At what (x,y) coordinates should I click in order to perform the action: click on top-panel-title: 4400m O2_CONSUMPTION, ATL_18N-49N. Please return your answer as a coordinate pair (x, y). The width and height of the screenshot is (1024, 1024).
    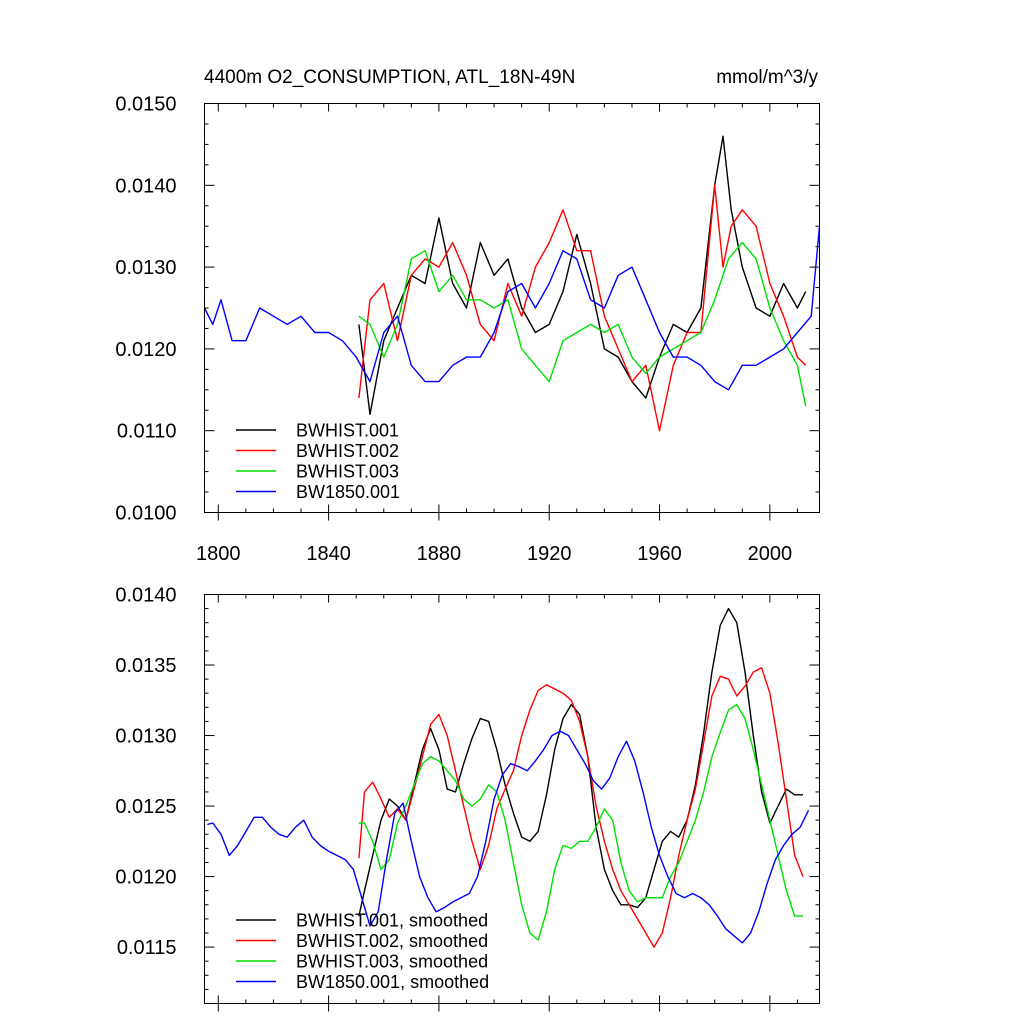
    Looking at the image, I should click on (389, 77).